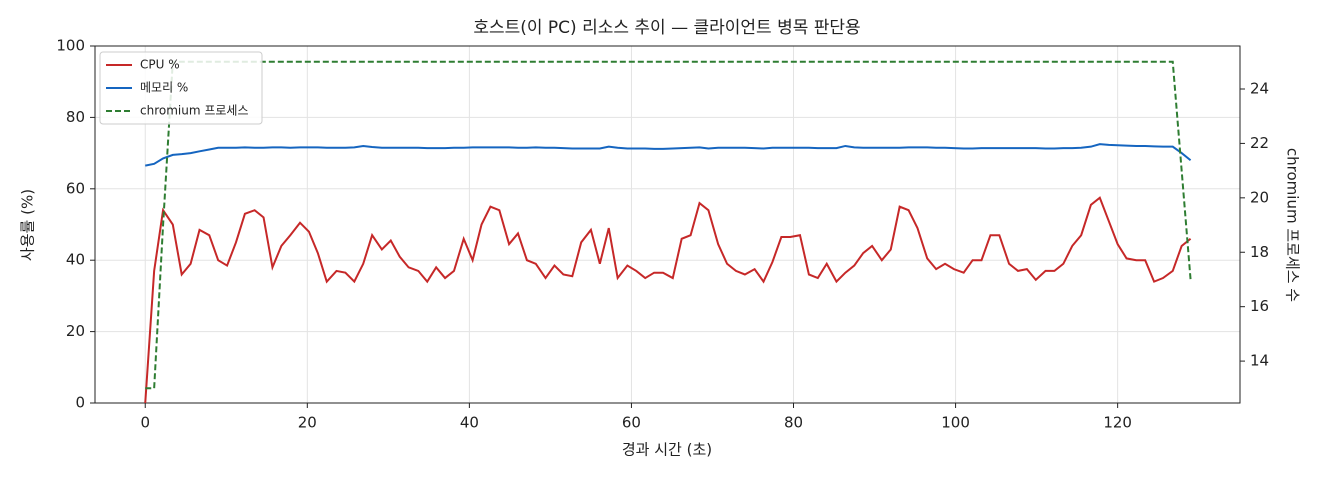  I want to click on y2-tick-label: 18, so click(1259, 252).